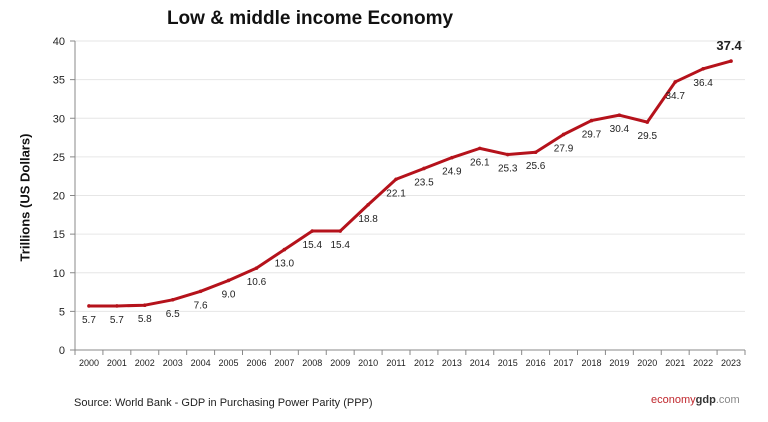 Image resolution: width=768 pixels, height=422 pixels. What do you see at coordinates (703, 363) in the screenshot?
I see `x-tick-label: 2022` at bounding box center [703, 363].